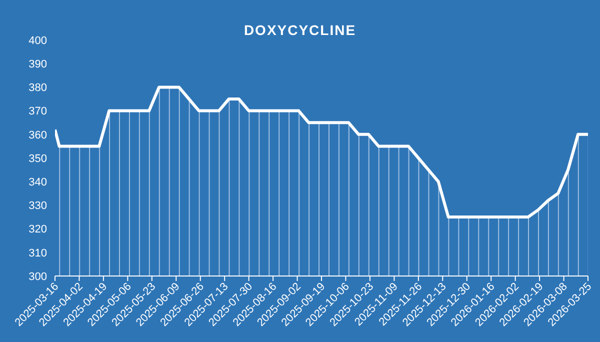 This screenshot has height=342, width=600. What do you see at coordinates (37, 135) in the screenshot?
I see `y-tick-label: 360` at bounding box center [37, 135].